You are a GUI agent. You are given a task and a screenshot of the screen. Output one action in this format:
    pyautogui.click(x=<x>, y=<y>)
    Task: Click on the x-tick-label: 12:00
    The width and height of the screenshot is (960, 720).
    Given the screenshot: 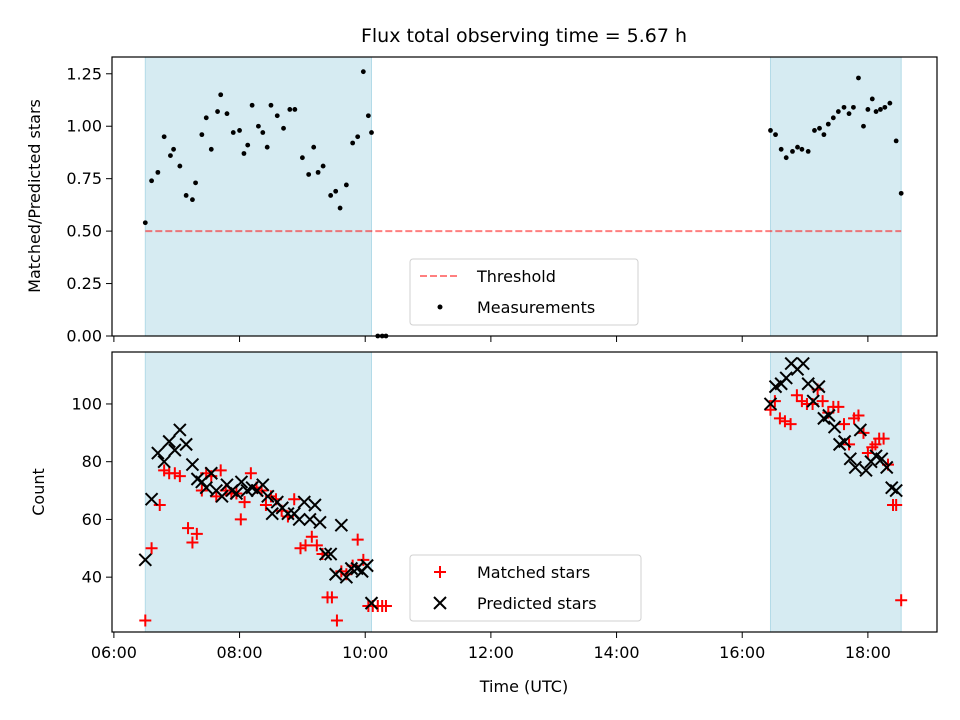 What is the action you would take?
    pyautogui.click(x=491, y=652)
    